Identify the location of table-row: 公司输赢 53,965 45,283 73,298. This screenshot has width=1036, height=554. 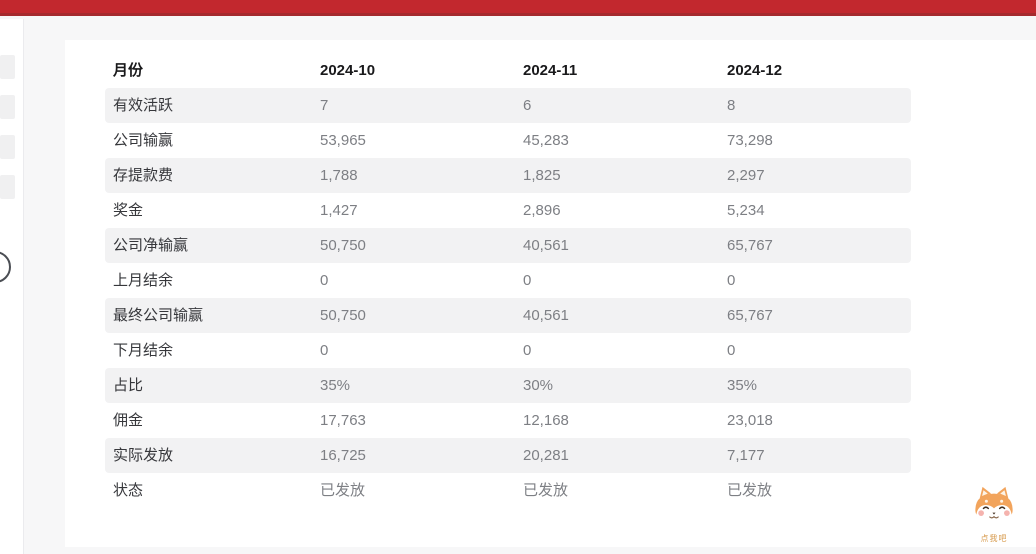
(508, 140).